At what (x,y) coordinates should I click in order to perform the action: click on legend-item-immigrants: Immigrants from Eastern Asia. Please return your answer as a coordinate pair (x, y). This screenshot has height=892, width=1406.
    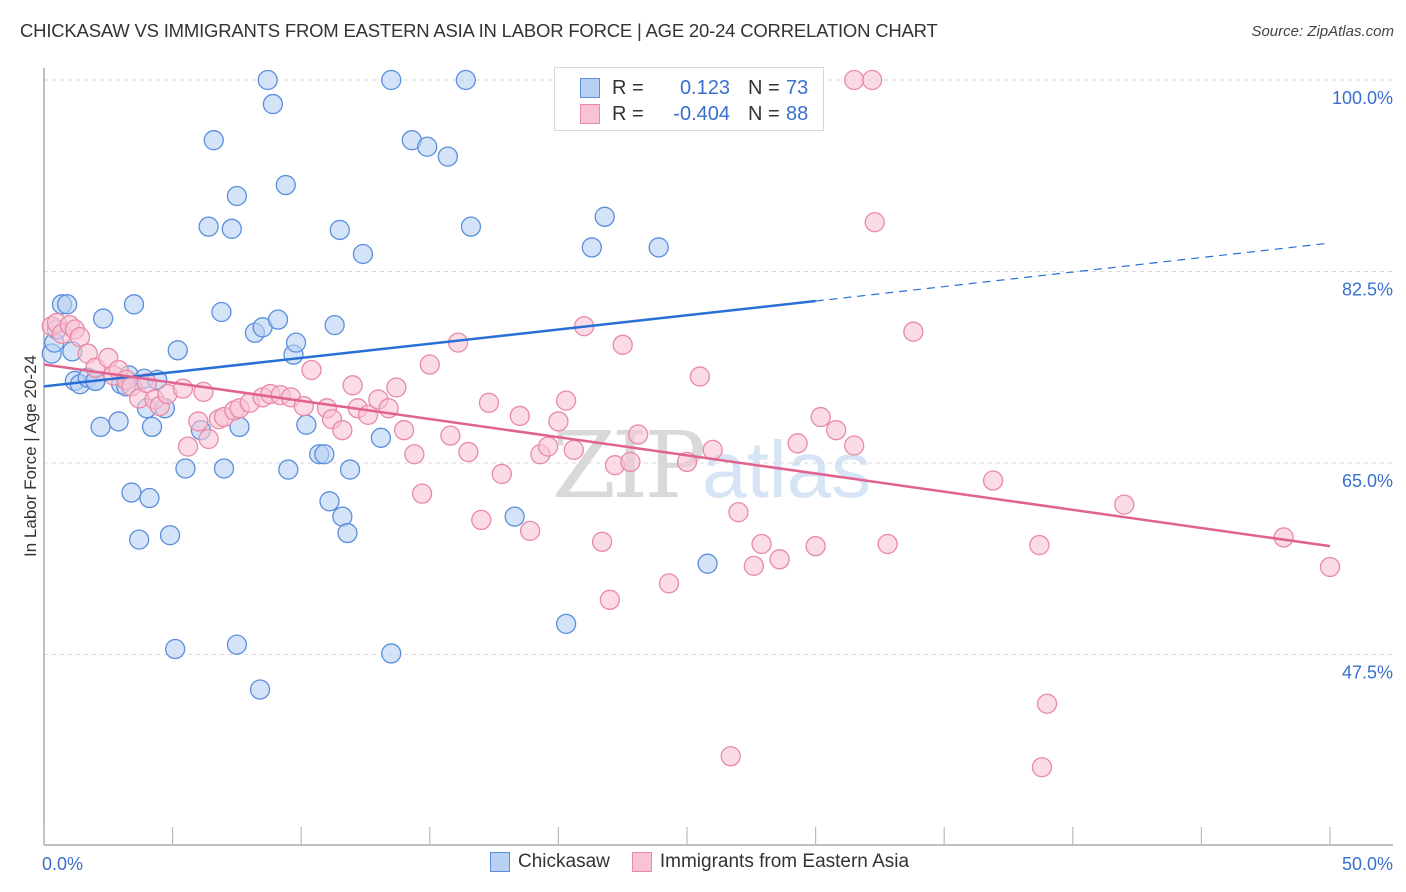
    Looking at the image, I should click on (770, 862).